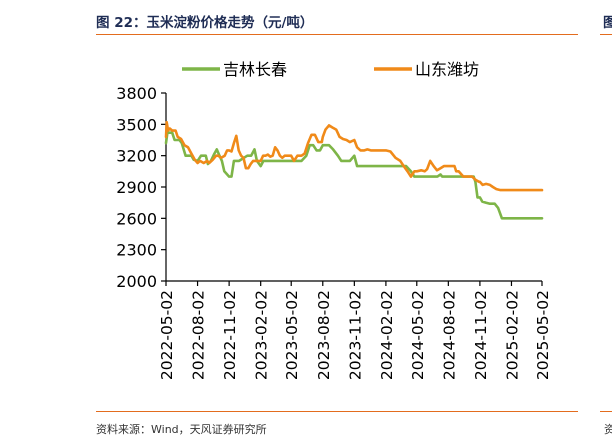 The height and width of the screenshot is (446, 612). What do you see at coordinates (199, 335) in the screenshot?
I see `x-tick-label: 2022-08-02` at bounding box center [199, 335].